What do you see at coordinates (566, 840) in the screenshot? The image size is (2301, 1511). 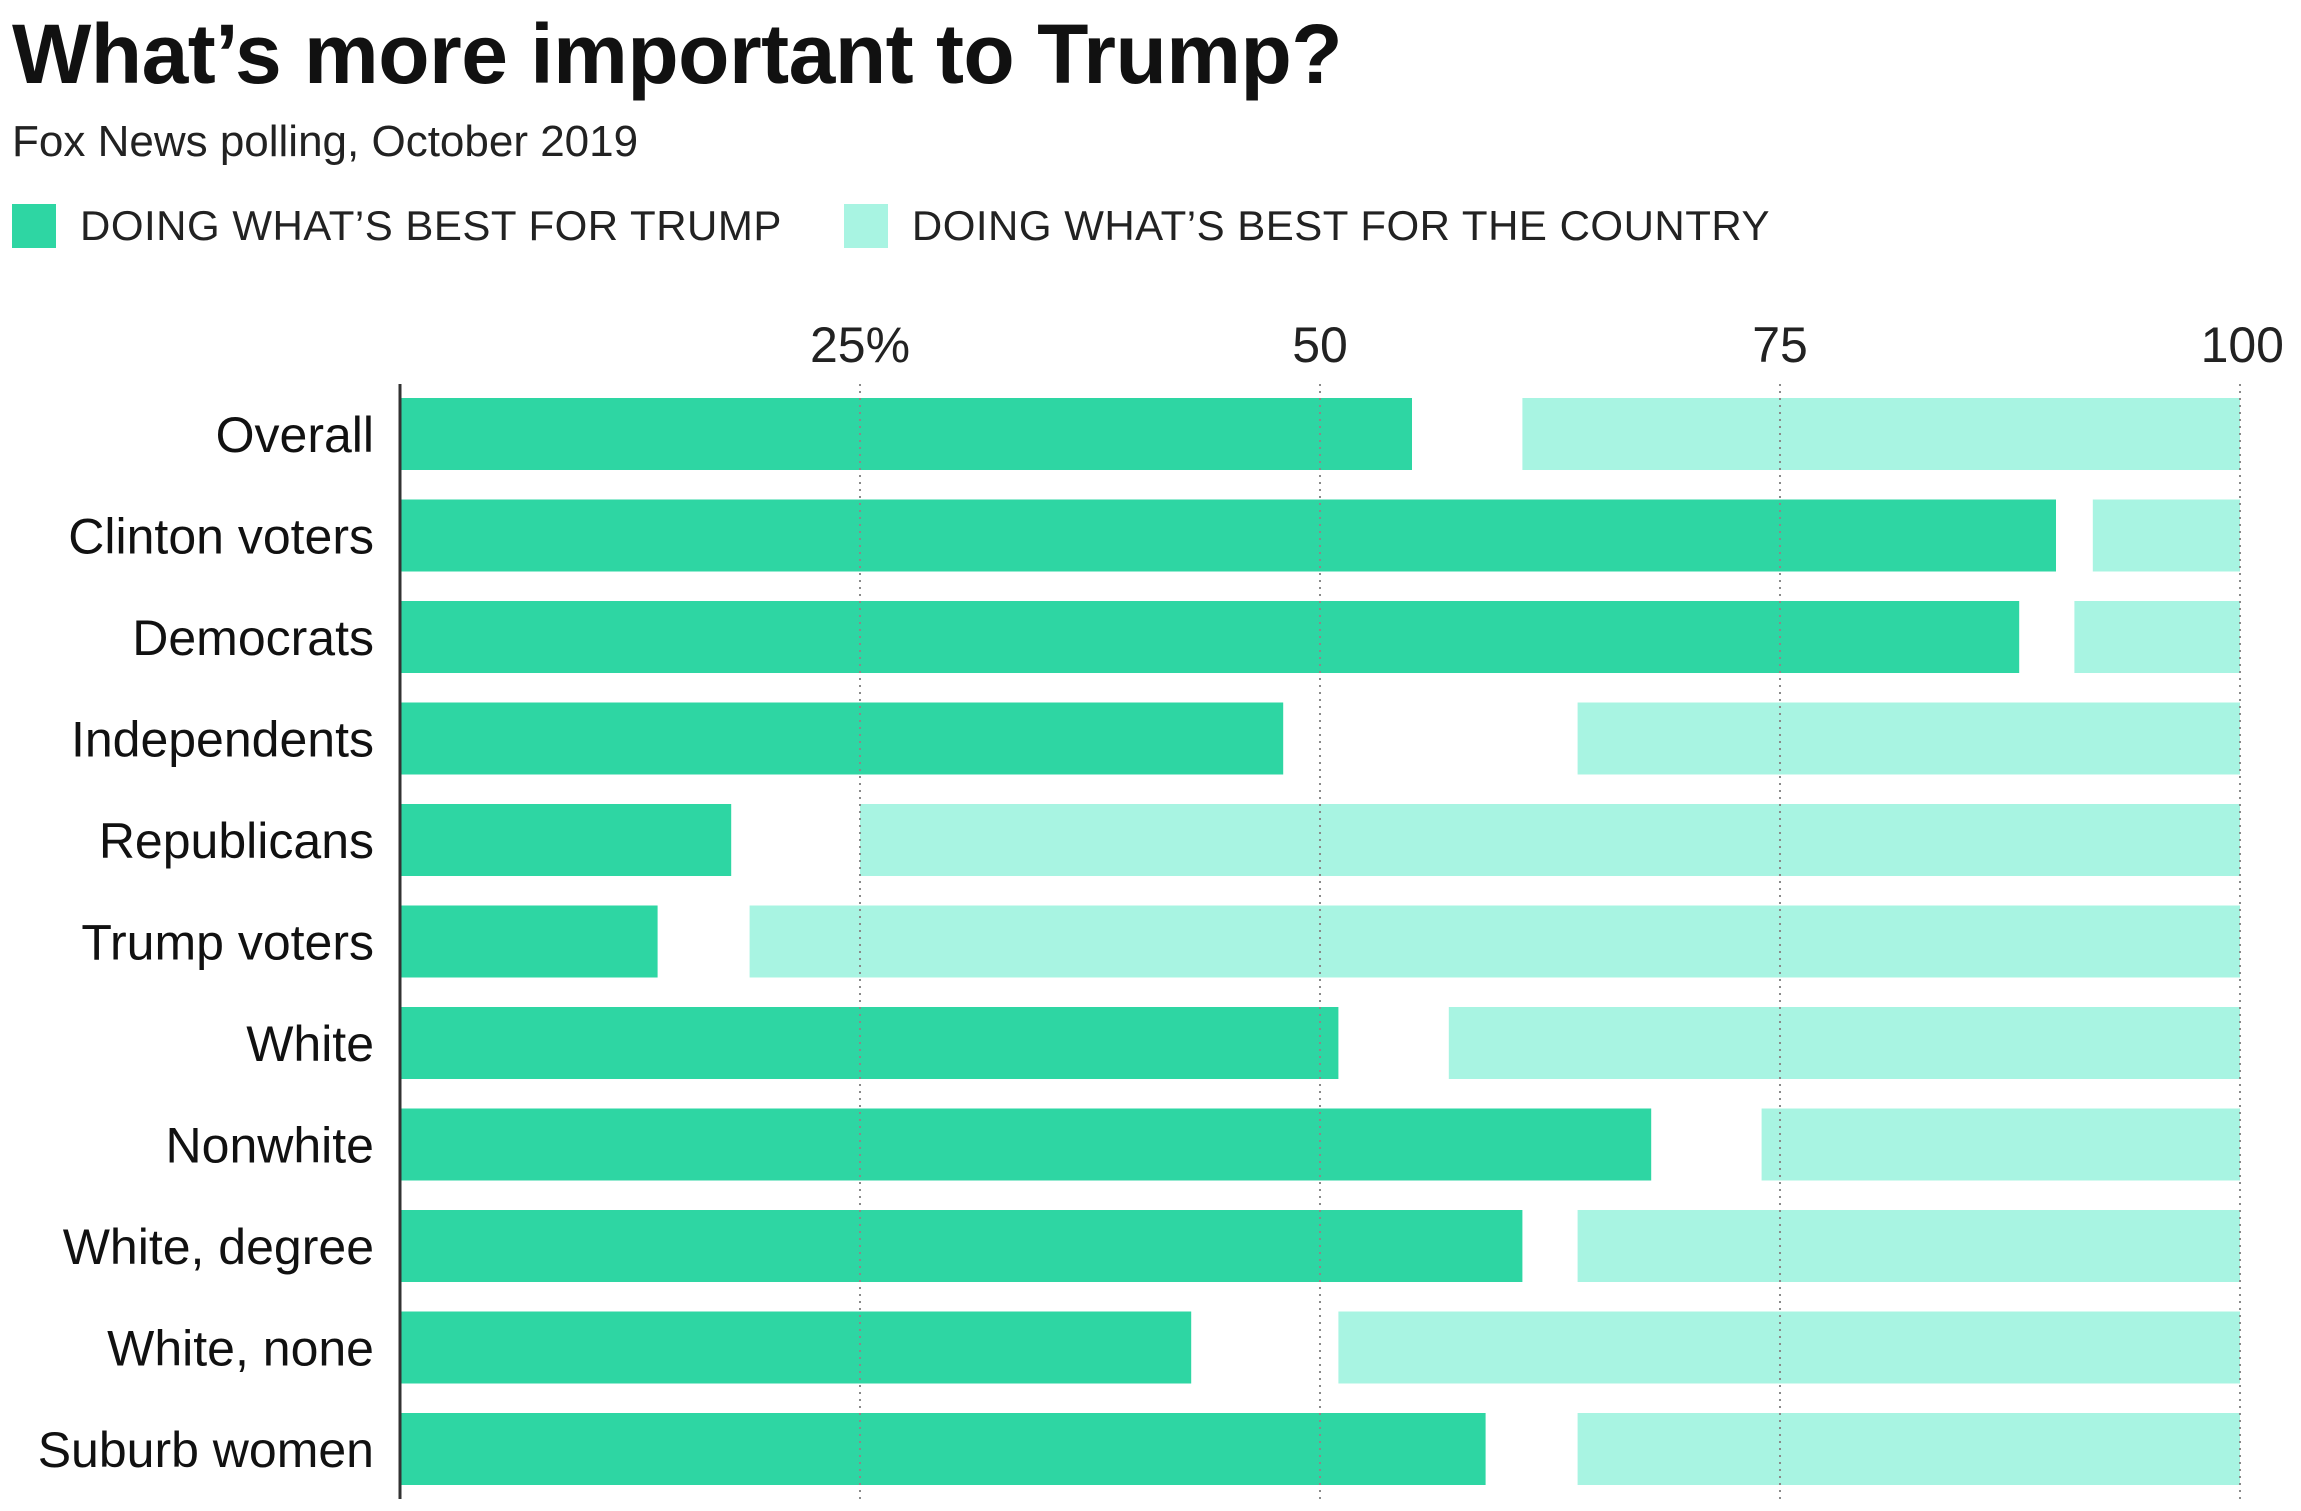 I see `bar-trump-republicans` at bounding box center [566, 840].